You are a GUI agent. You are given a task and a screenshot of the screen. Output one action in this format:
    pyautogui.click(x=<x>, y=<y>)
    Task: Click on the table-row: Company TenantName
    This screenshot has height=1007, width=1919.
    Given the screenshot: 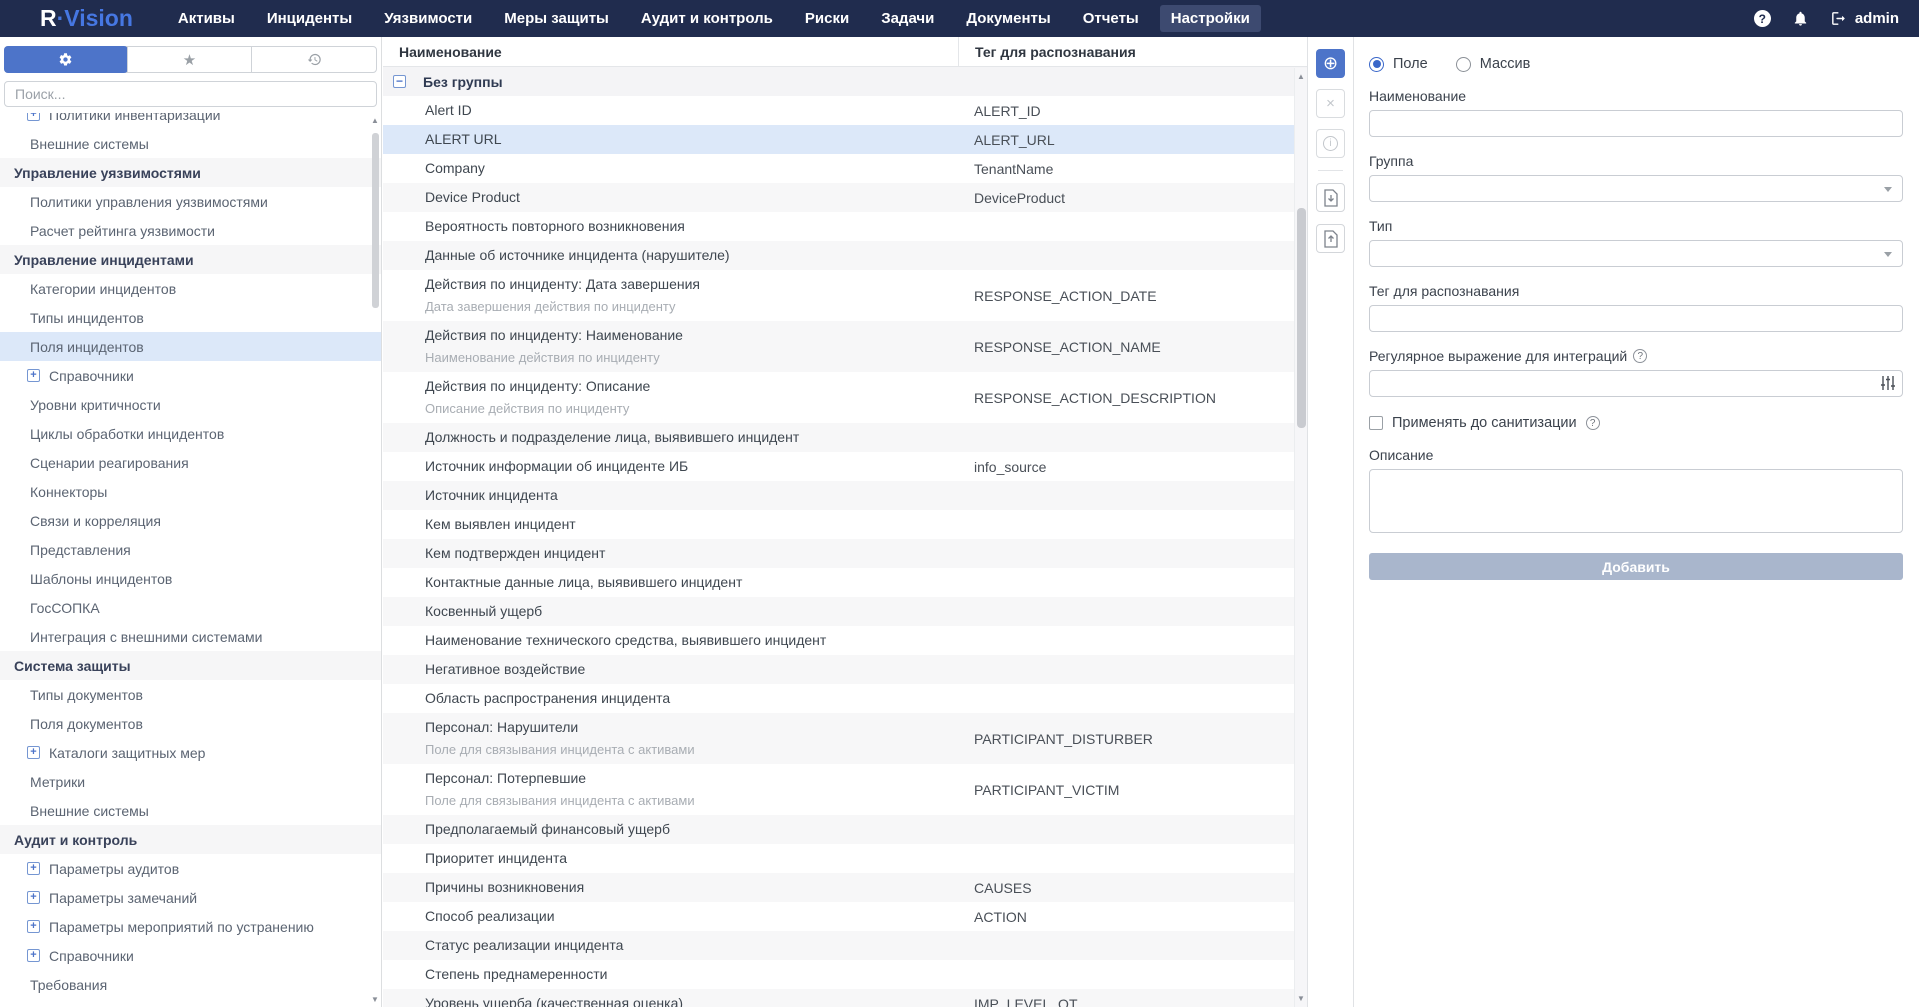 What is the action you would take?
    pyautogui.click(x=838, y=168)
    